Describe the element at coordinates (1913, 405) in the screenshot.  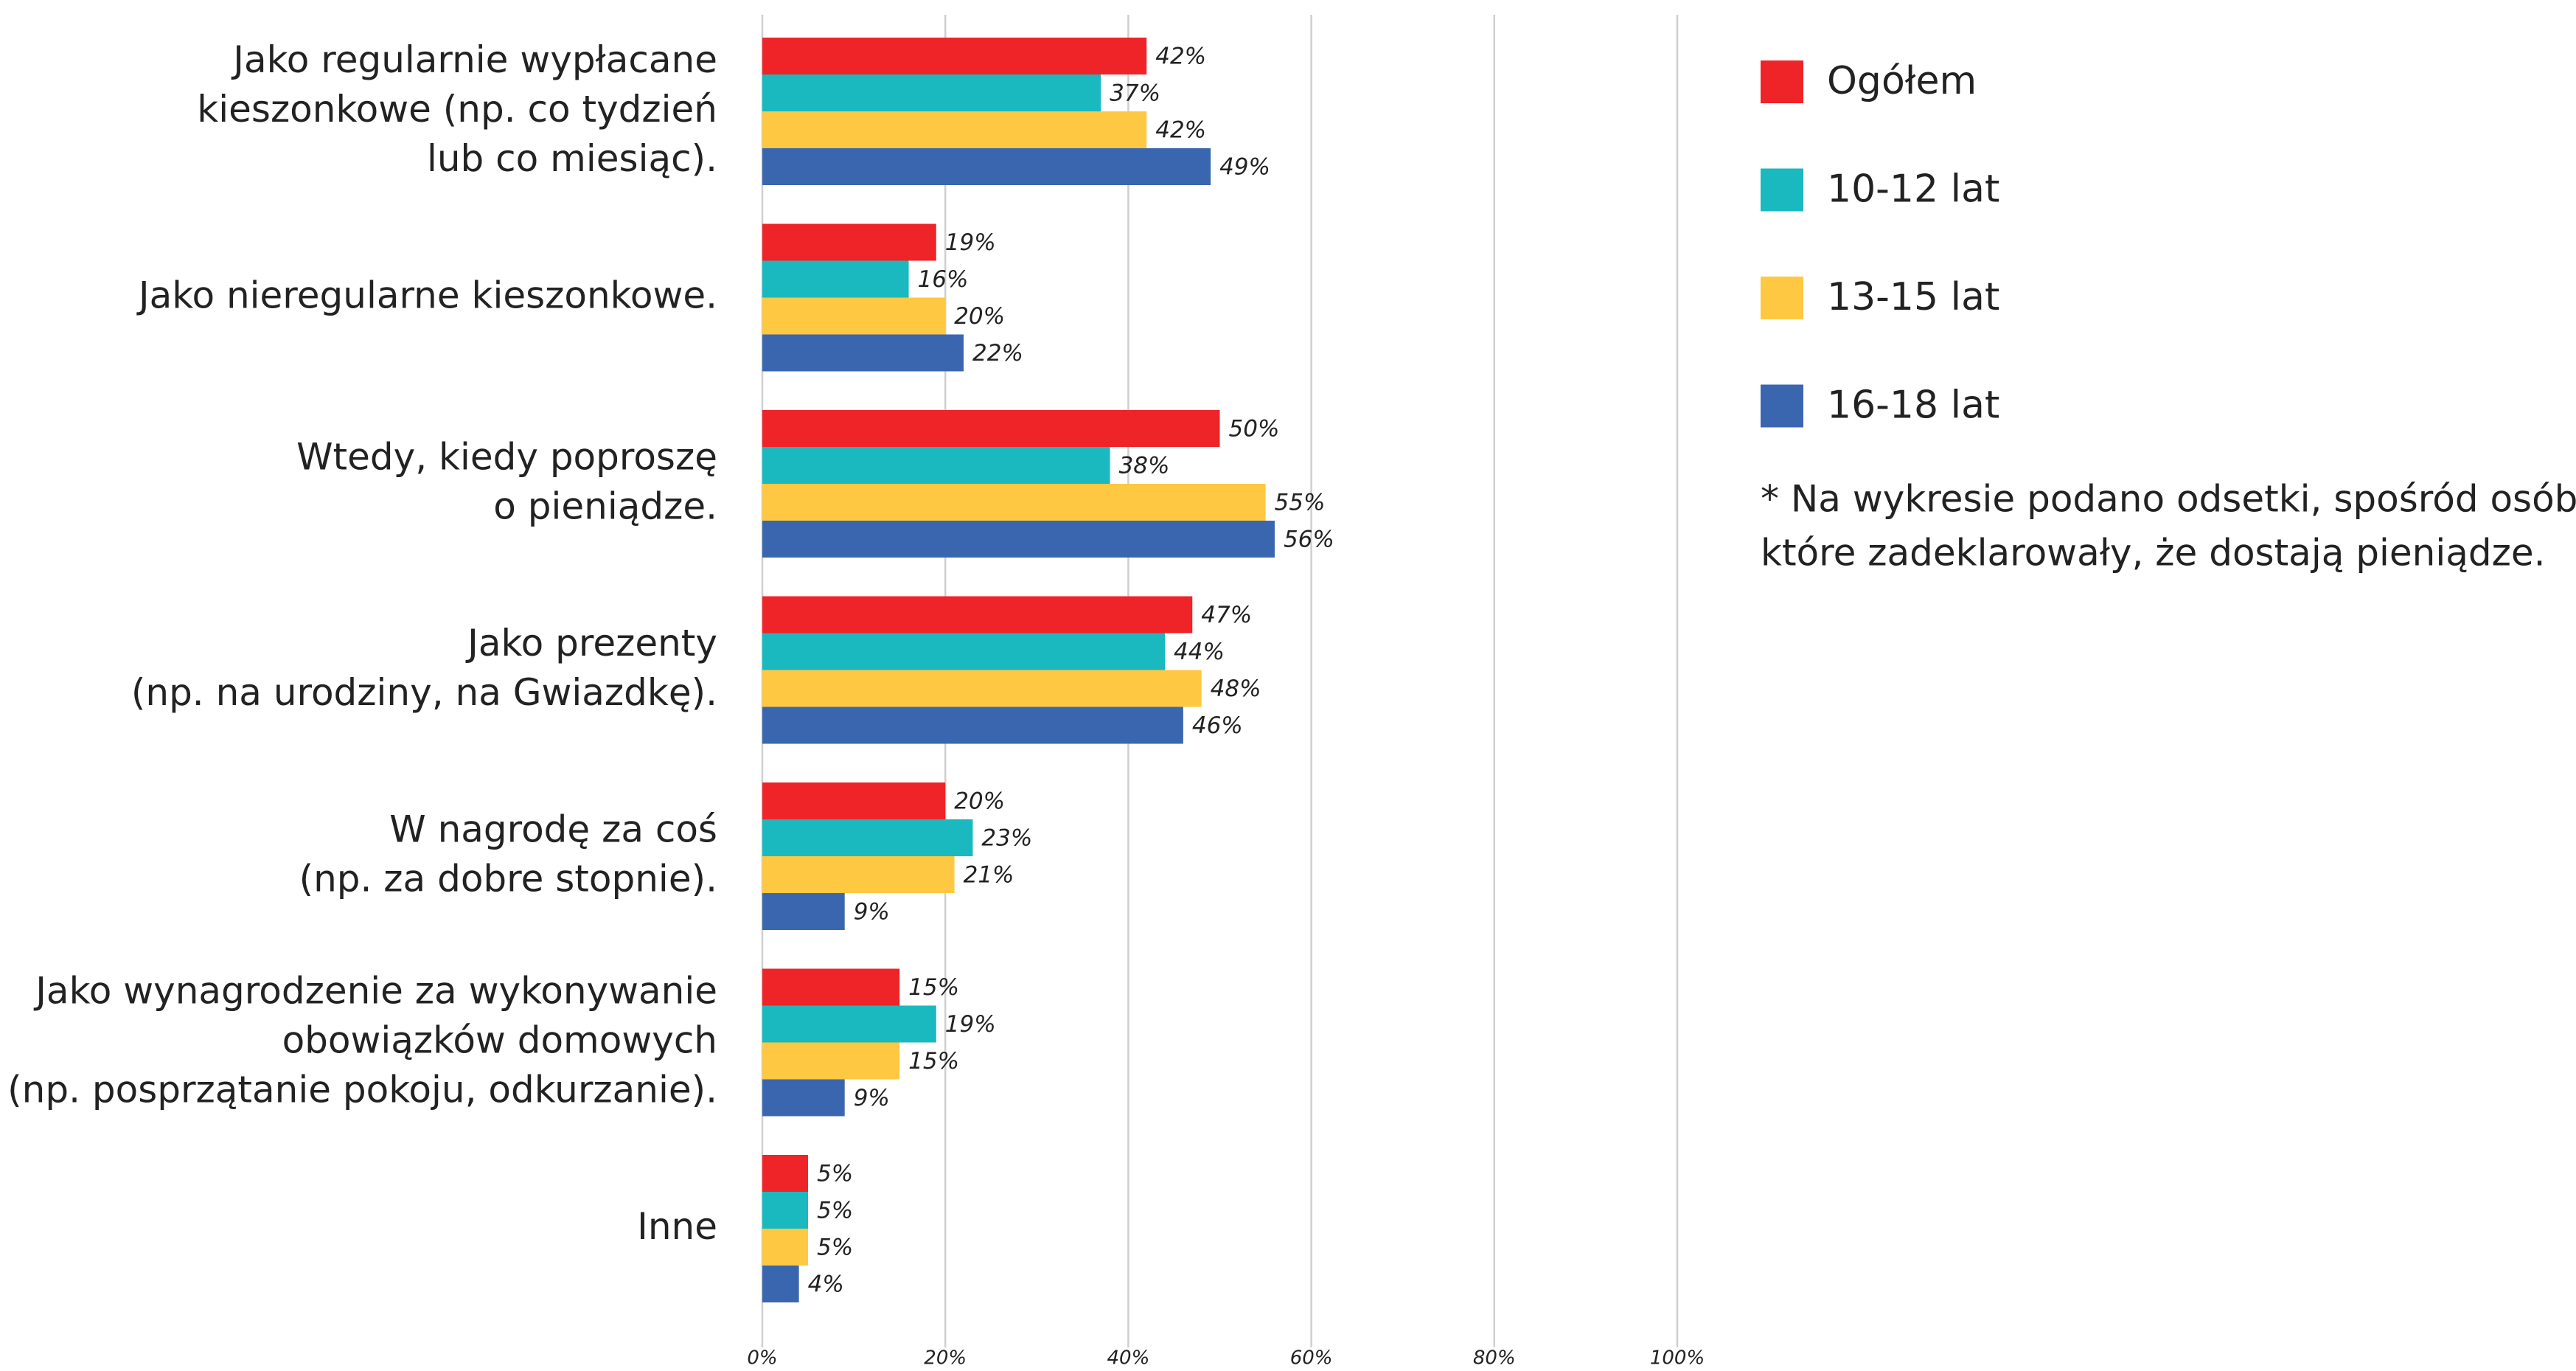
I see `legend-label: 16-18 lat` at that location.